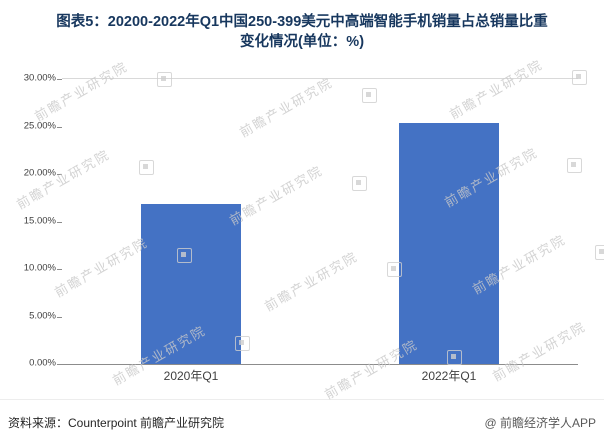 Image resolution: width=604 pixels, height=445 pixels. What do you see at coordinates (302, 399) in the screenshot?
I see `footer-divider` at bounding box center [302, 399].